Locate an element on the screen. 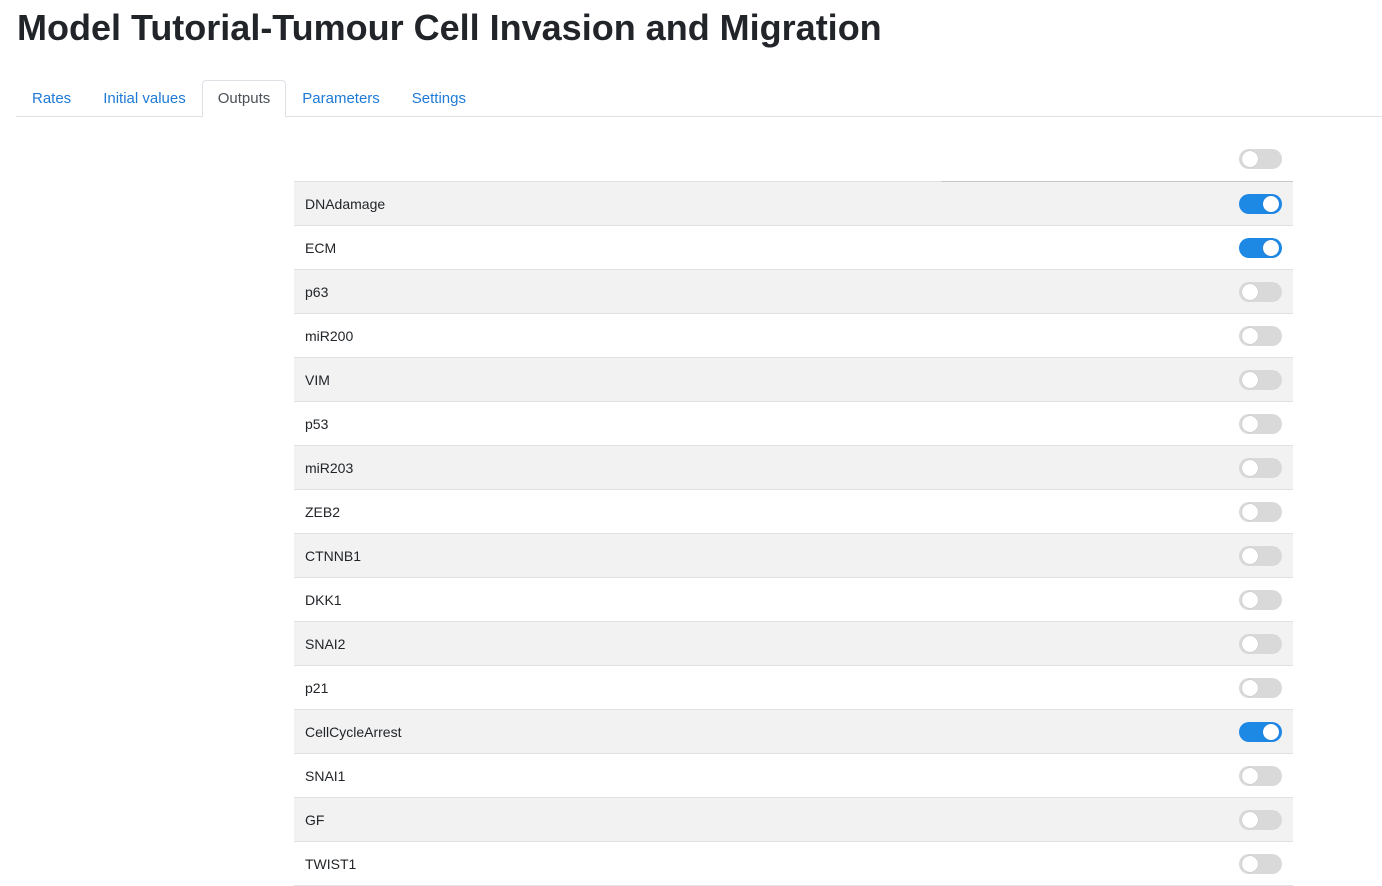 The width and height of the screenshot is (1382, 886). output-row: SNAI1 is located at coordinates (793, 776).